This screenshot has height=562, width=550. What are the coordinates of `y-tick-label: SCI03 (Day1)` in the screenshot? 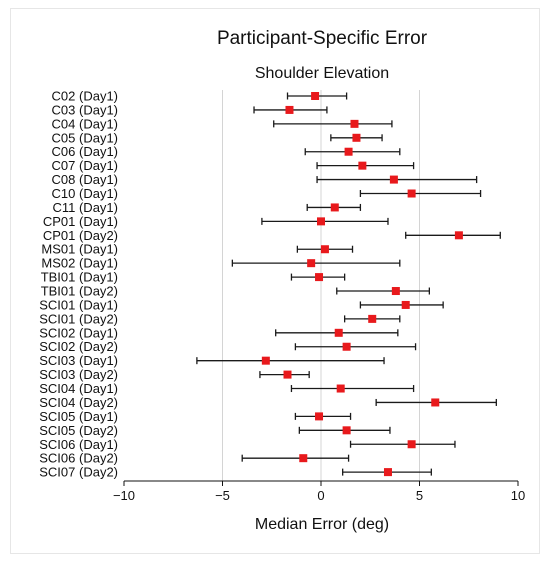 It's located at (78, 360).